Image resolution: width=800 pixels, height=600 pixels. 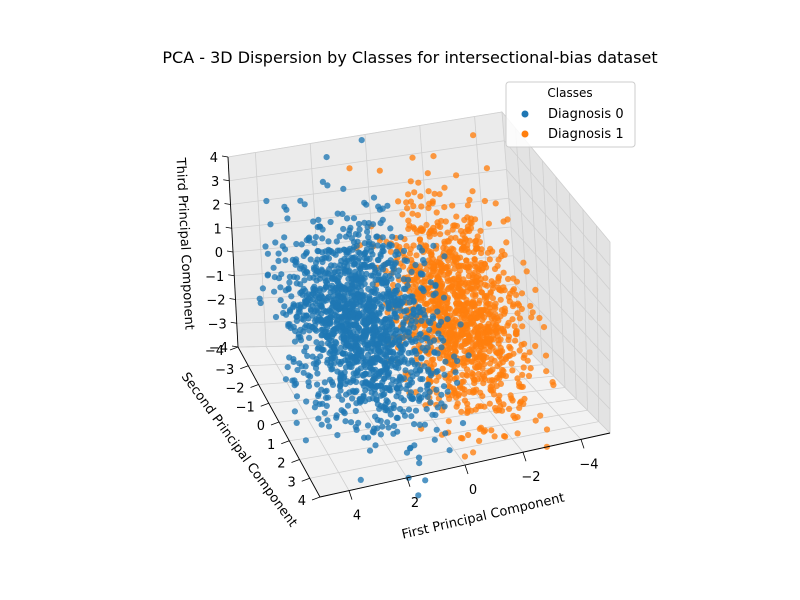 What do you see at coordinates (565, 387) in the screenshot?
I see `z-grid-side` at bounding box center [565, 387].